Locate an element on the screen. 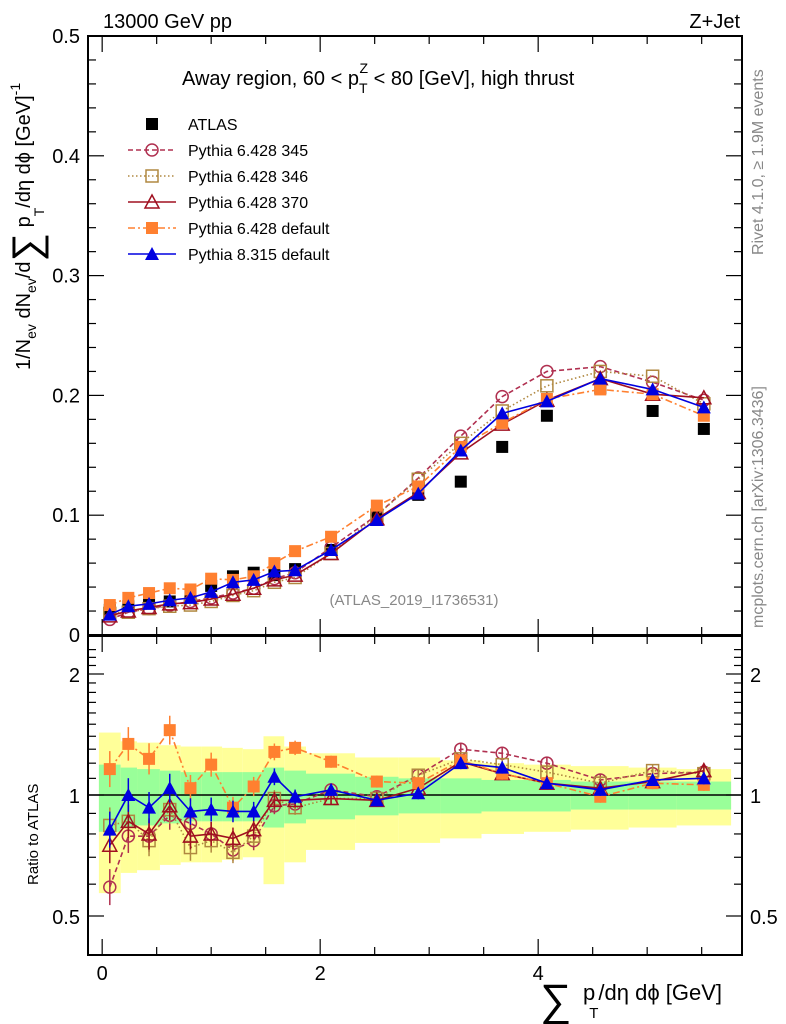 The image size is (786, 1024). mcplots-source-label: mcplots.cern.ch [arXiv:1306.3436] is located at coordinates (758, 507).